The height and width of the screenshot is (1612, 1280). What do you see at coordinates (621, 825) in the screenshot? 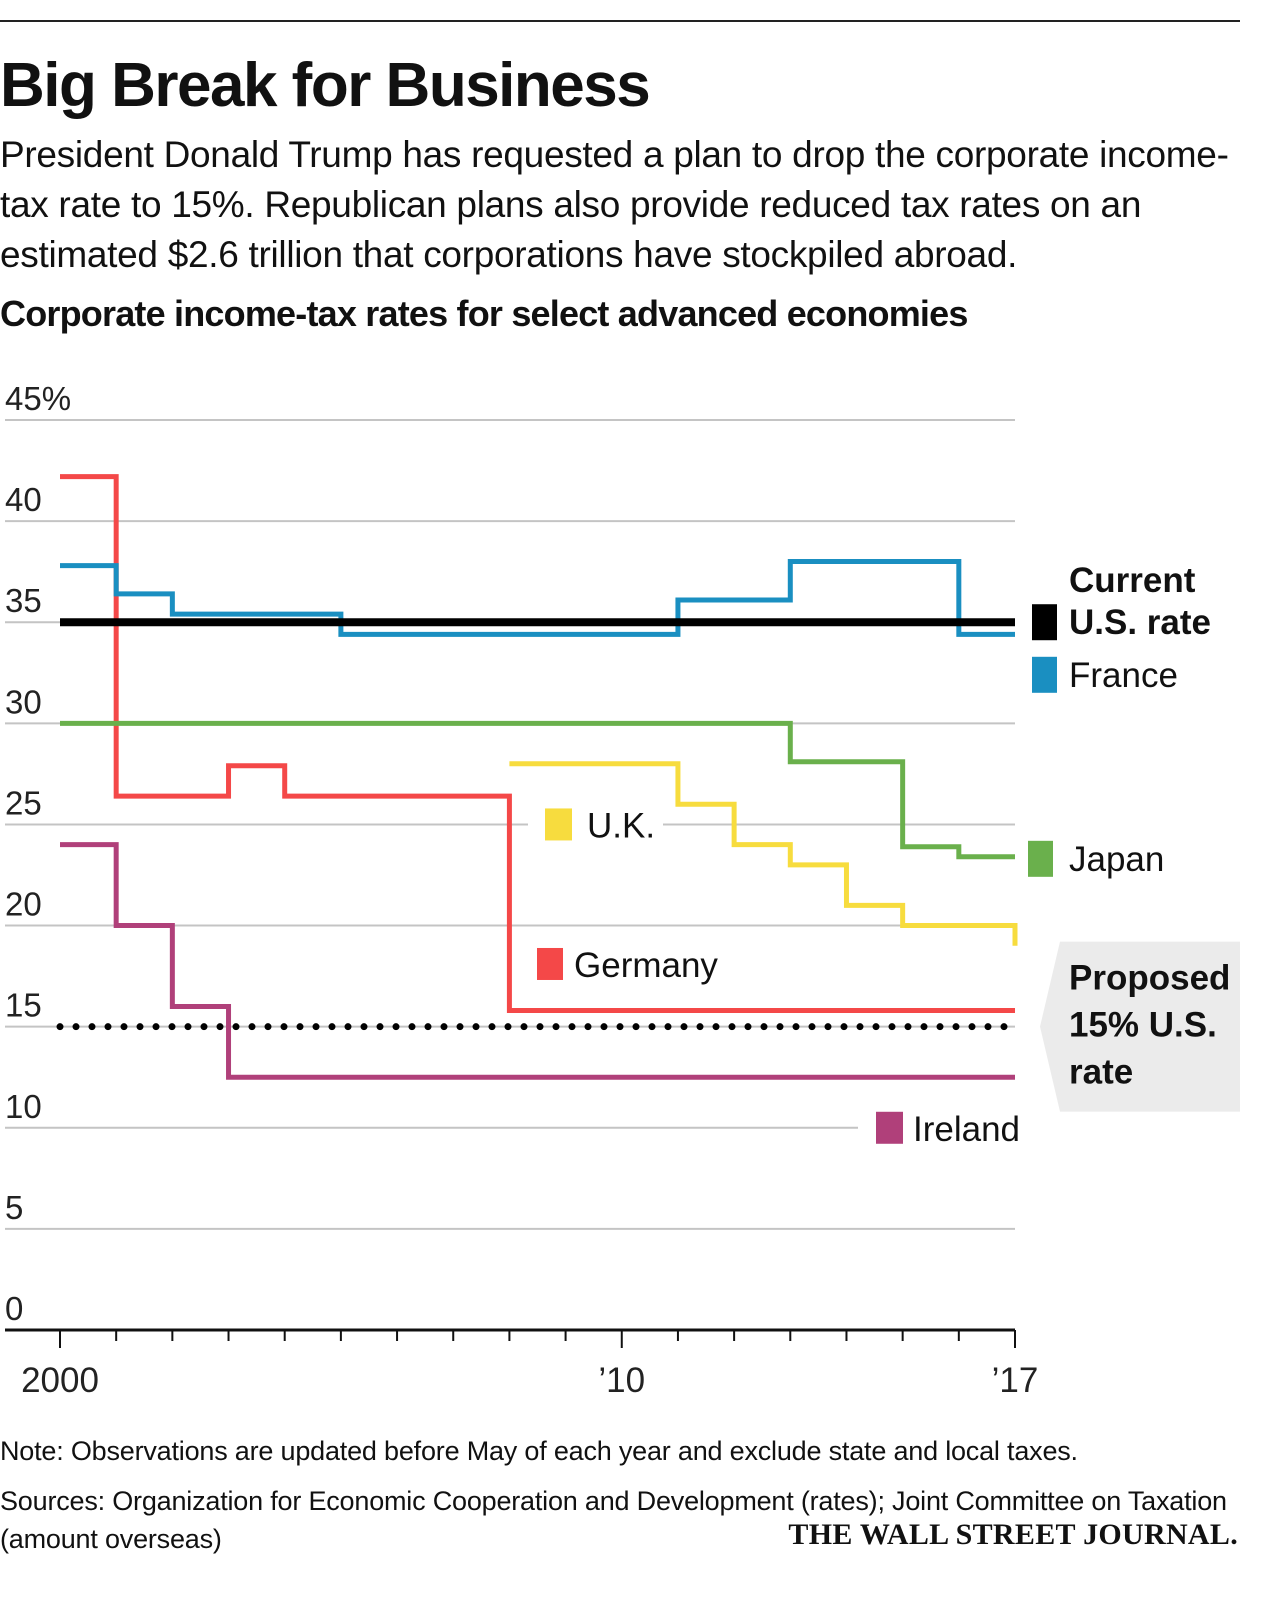
I see `uk-label: U.K.` at bounding box center [621, 825].